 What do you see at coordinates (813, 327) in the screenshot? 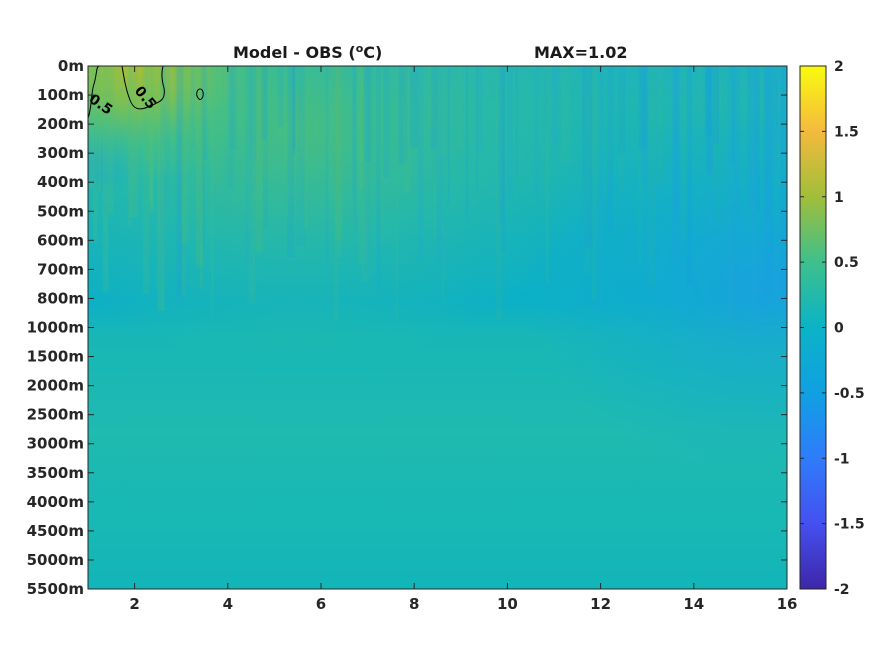
I see `colorbar` at bounding box center [813, 327].